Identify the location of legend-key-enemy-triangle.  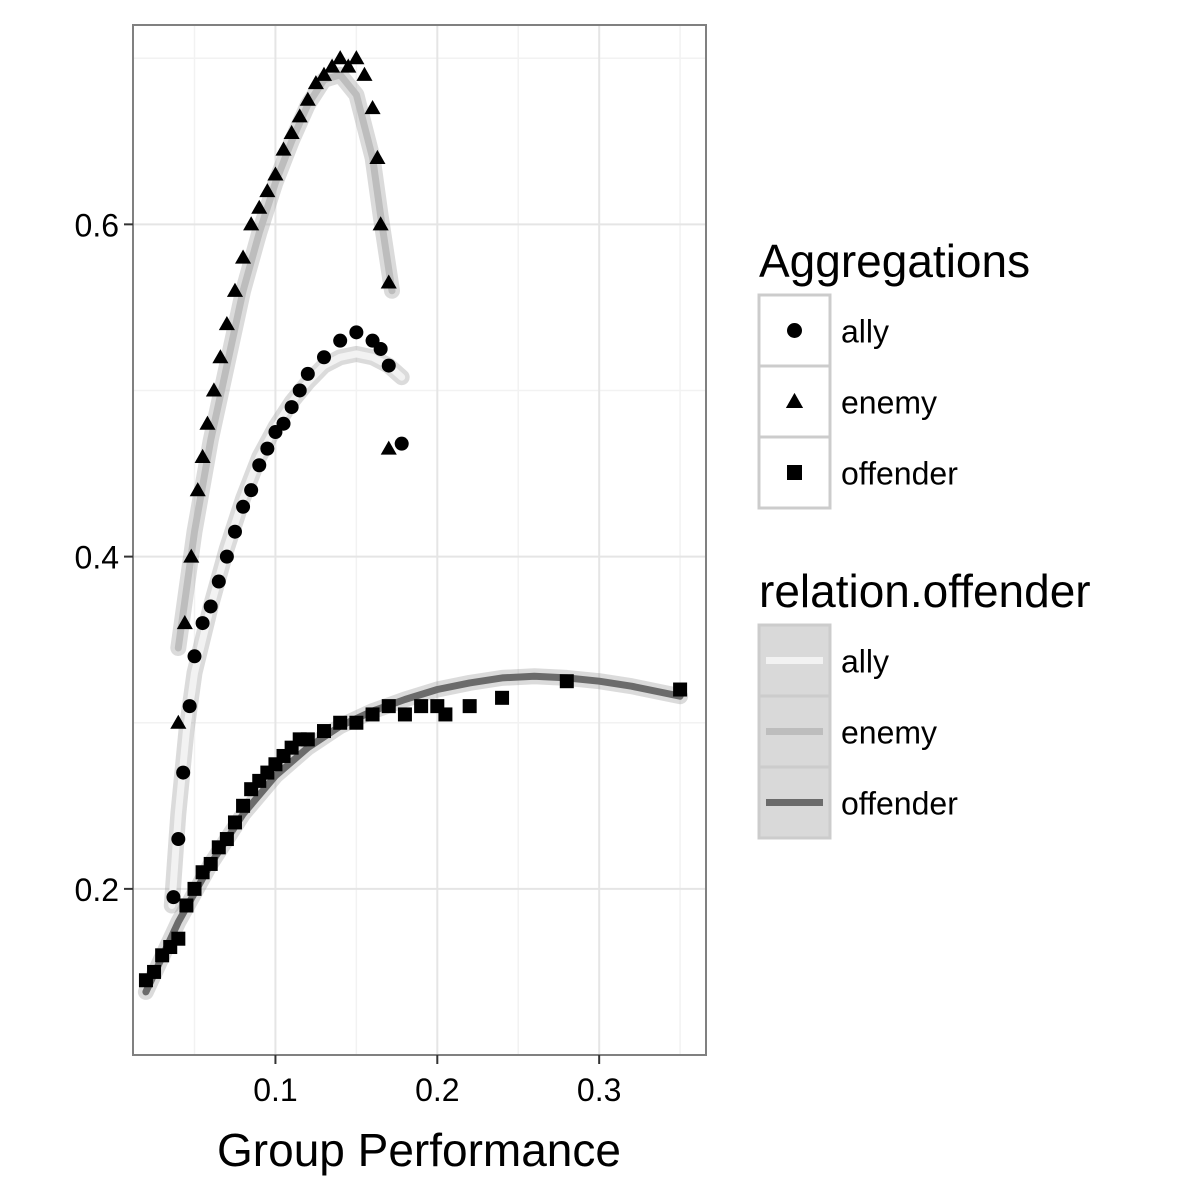
(794, 400).